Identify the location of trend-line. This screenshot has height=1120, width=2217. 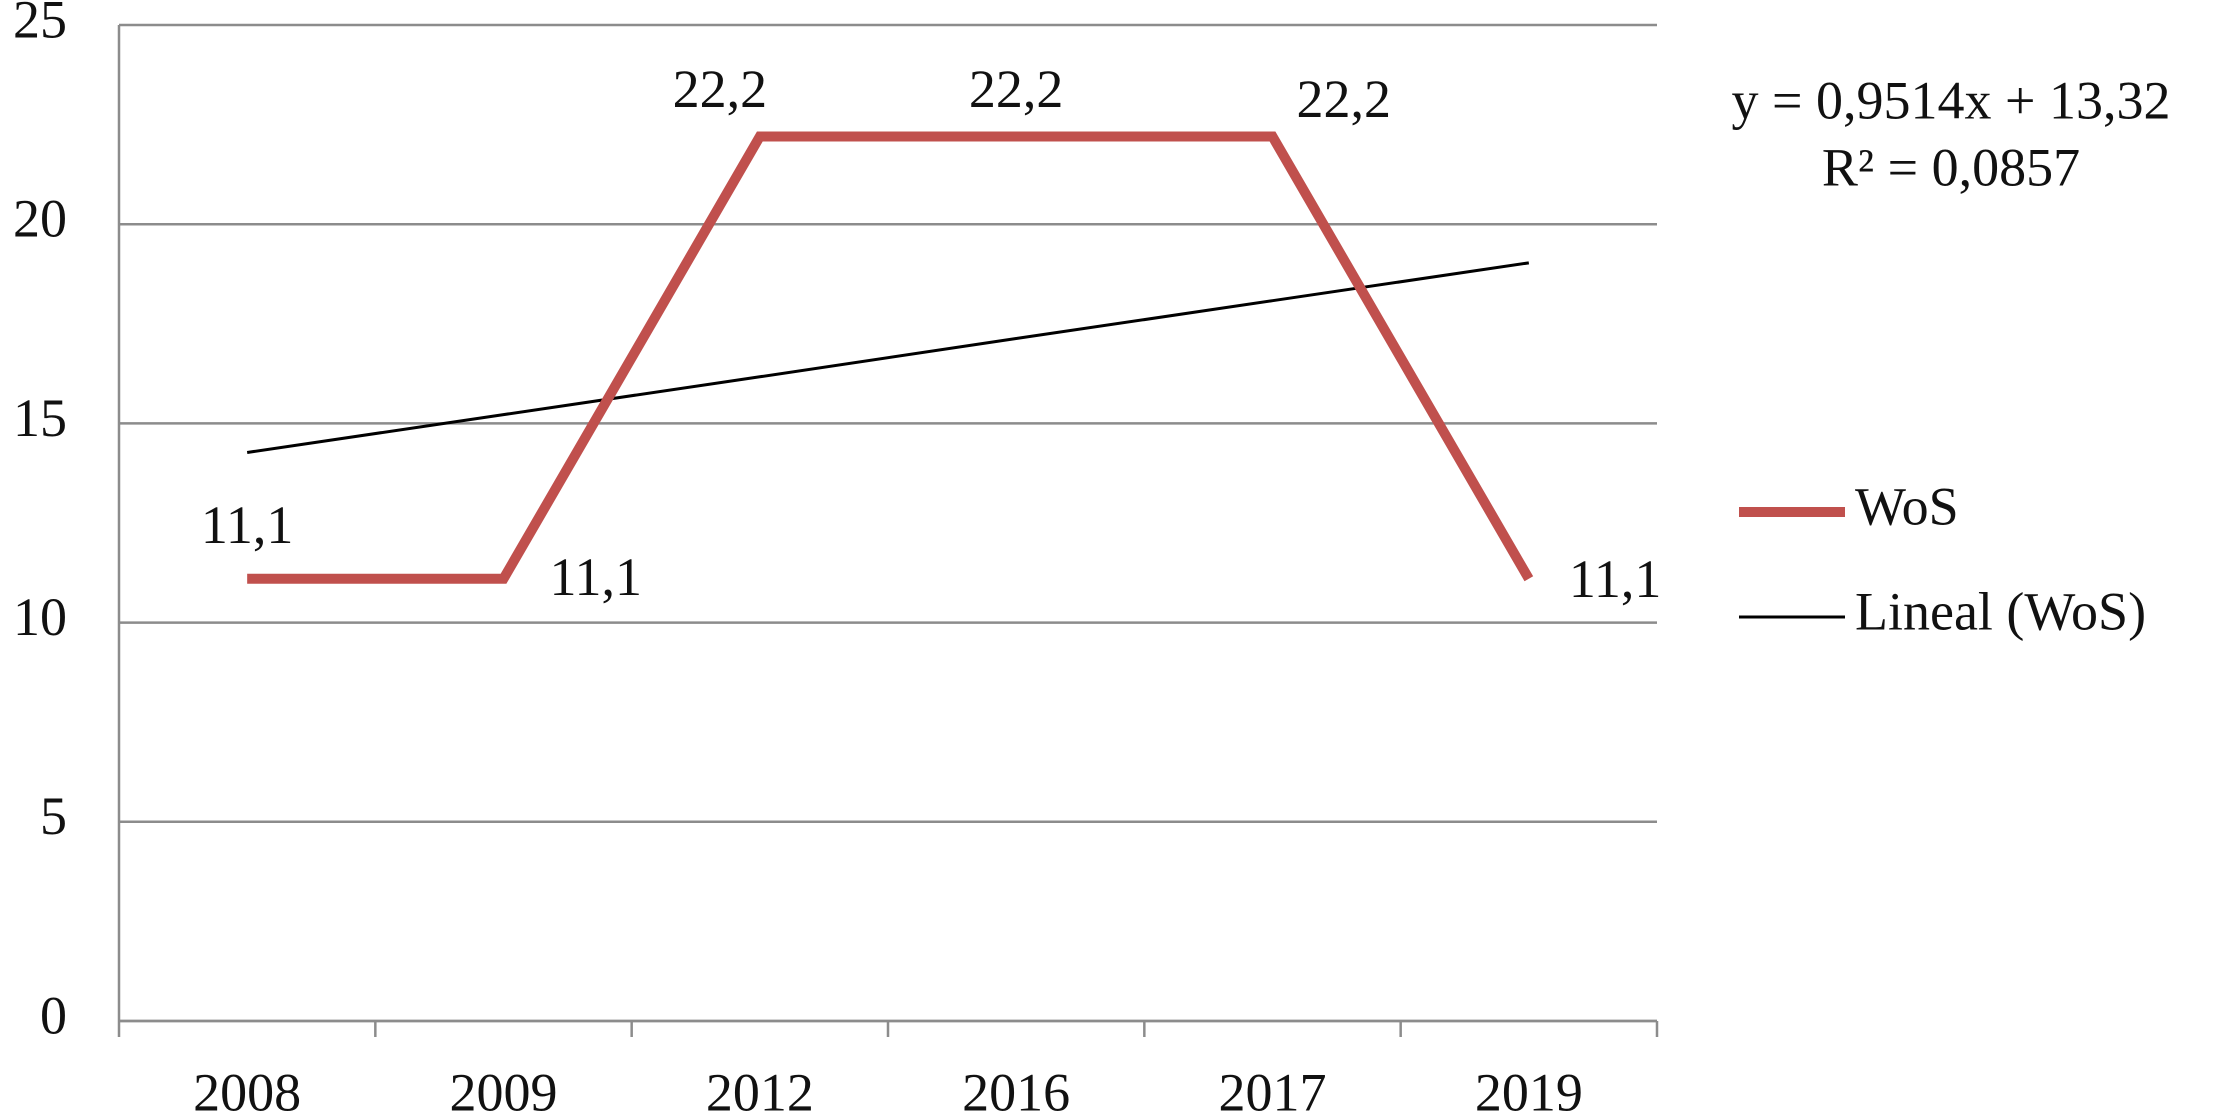
(888, 357).